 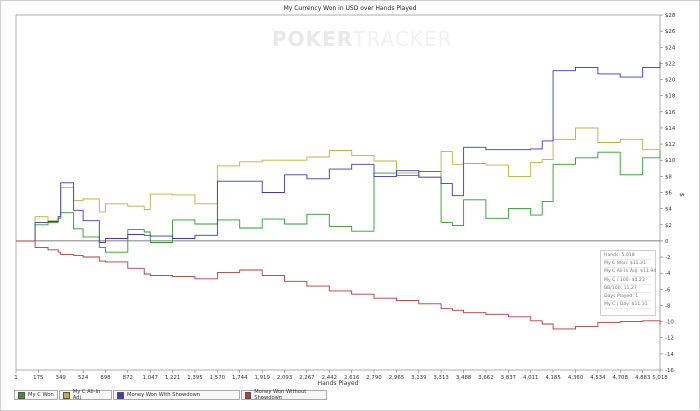 What do you see at coordinates (105, 378) in the screenshot?
I see `x-tick-label: 698` at bounding box center [105, 378].